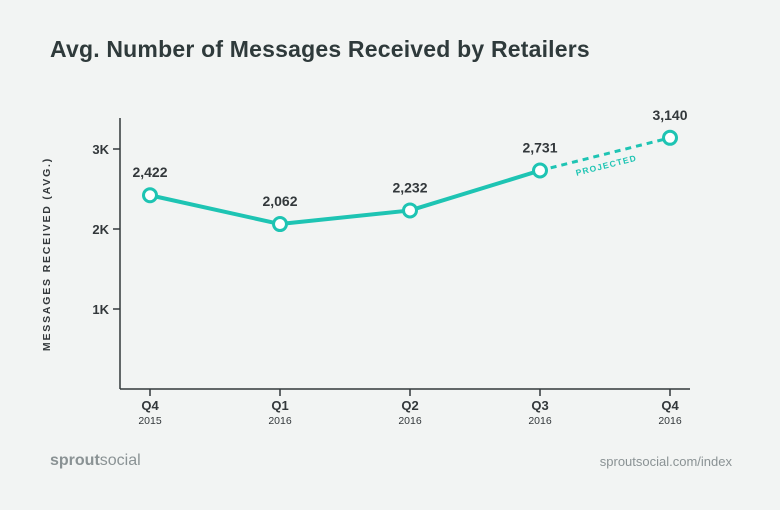  Describe the element at coordinates (47, 254) in the screenshot. I see `y-axis-label: MESSAGES RECEIVED (AVG.)` at that location.